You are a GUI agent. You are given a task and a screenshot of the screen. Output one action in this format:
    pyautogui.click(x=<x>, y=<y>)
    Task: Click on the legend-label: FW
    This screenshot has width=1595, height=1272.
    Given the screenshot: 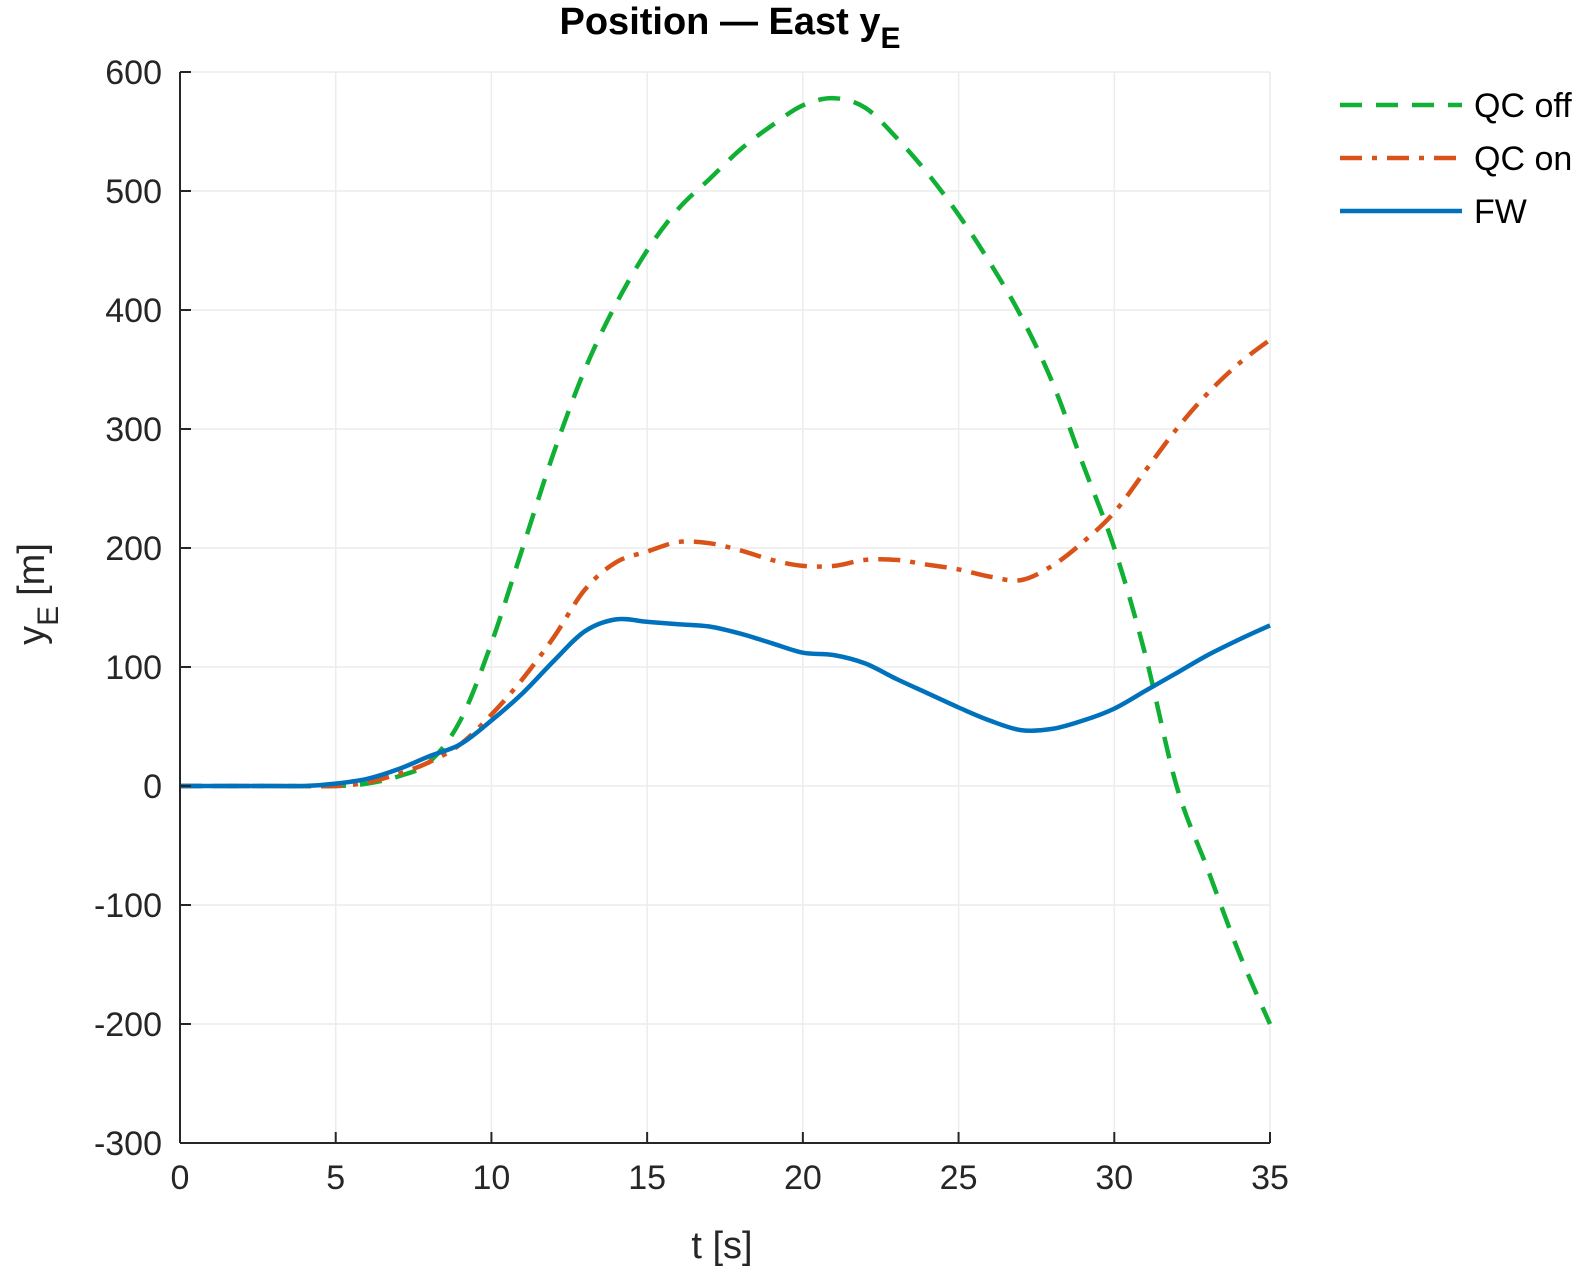 What is the action you would take?
    pyautogui.click(x=1500, y=212)
    